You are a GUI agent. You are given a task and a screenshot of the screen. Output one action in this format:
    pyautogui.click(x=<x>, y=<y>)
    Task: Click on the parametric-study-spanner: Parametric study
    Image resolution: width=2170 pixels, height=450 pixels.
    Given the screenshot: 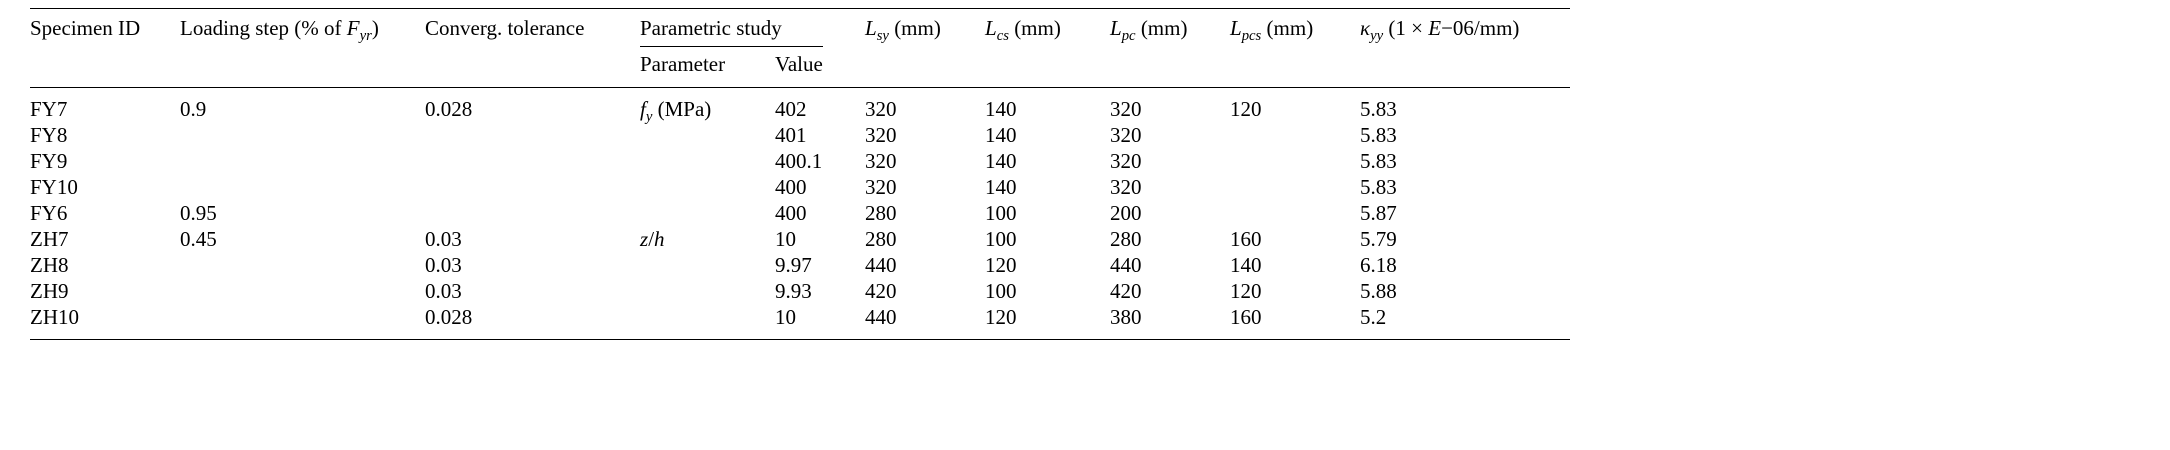 What is the action you would take?
    pyautogui.click(x=731, y=31)
    